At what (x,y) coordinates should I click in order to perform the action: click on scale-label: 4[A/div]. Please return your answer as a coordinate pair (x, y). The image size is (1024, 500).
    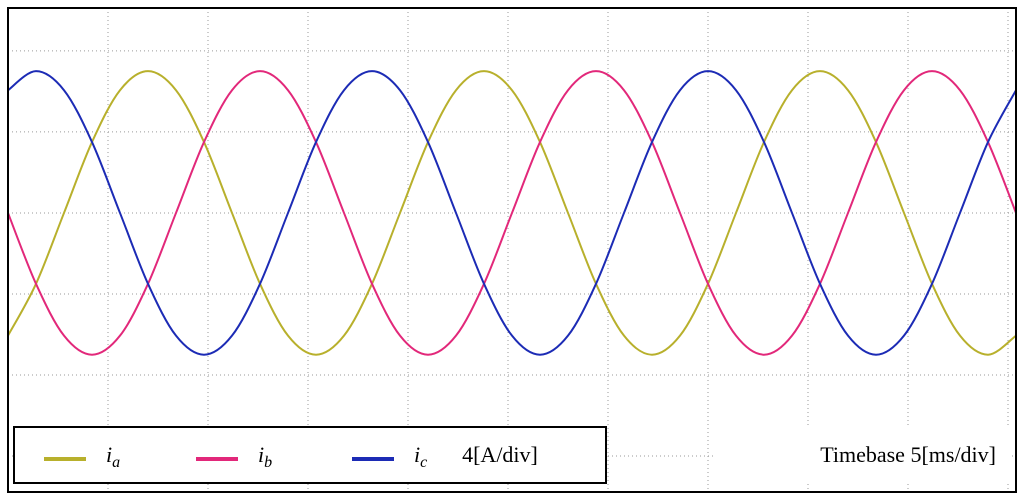
    Looking at the image, I should click on (500, 454).